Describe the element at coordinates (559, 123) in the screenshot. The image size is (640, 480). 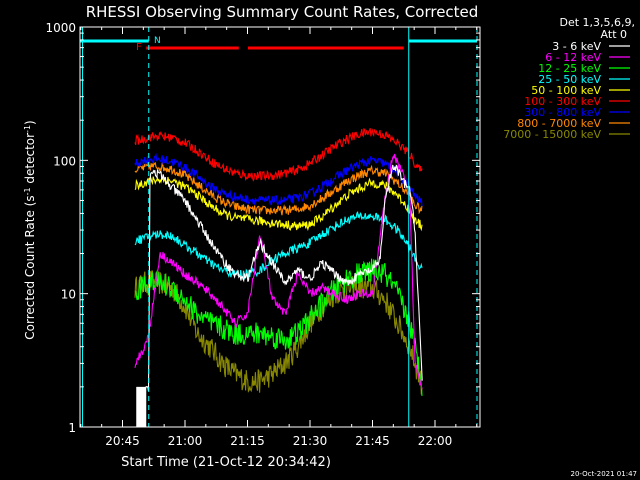
I see `legend-label-800-7000-kev: 800 - 7000 keV` at that location.